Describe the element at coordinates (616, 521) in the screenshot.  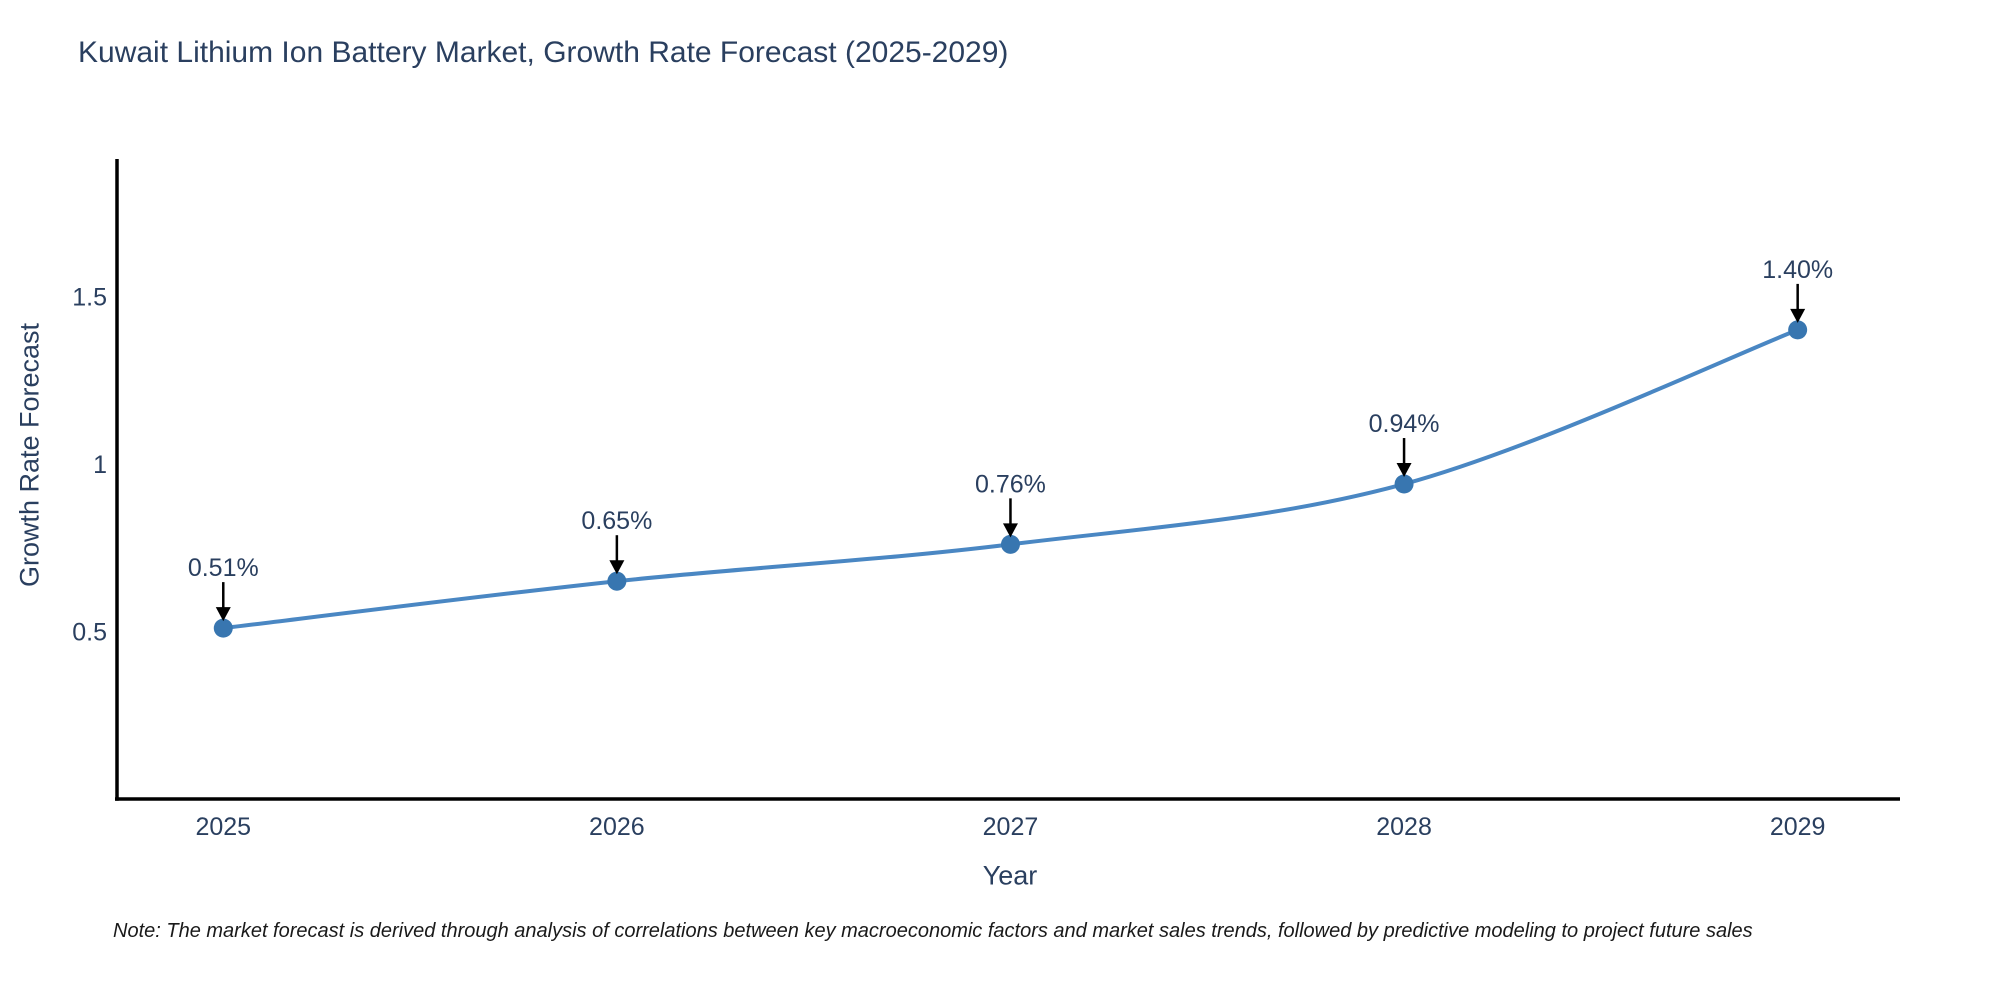
I see `data-point-label: 0.65%` at that location.